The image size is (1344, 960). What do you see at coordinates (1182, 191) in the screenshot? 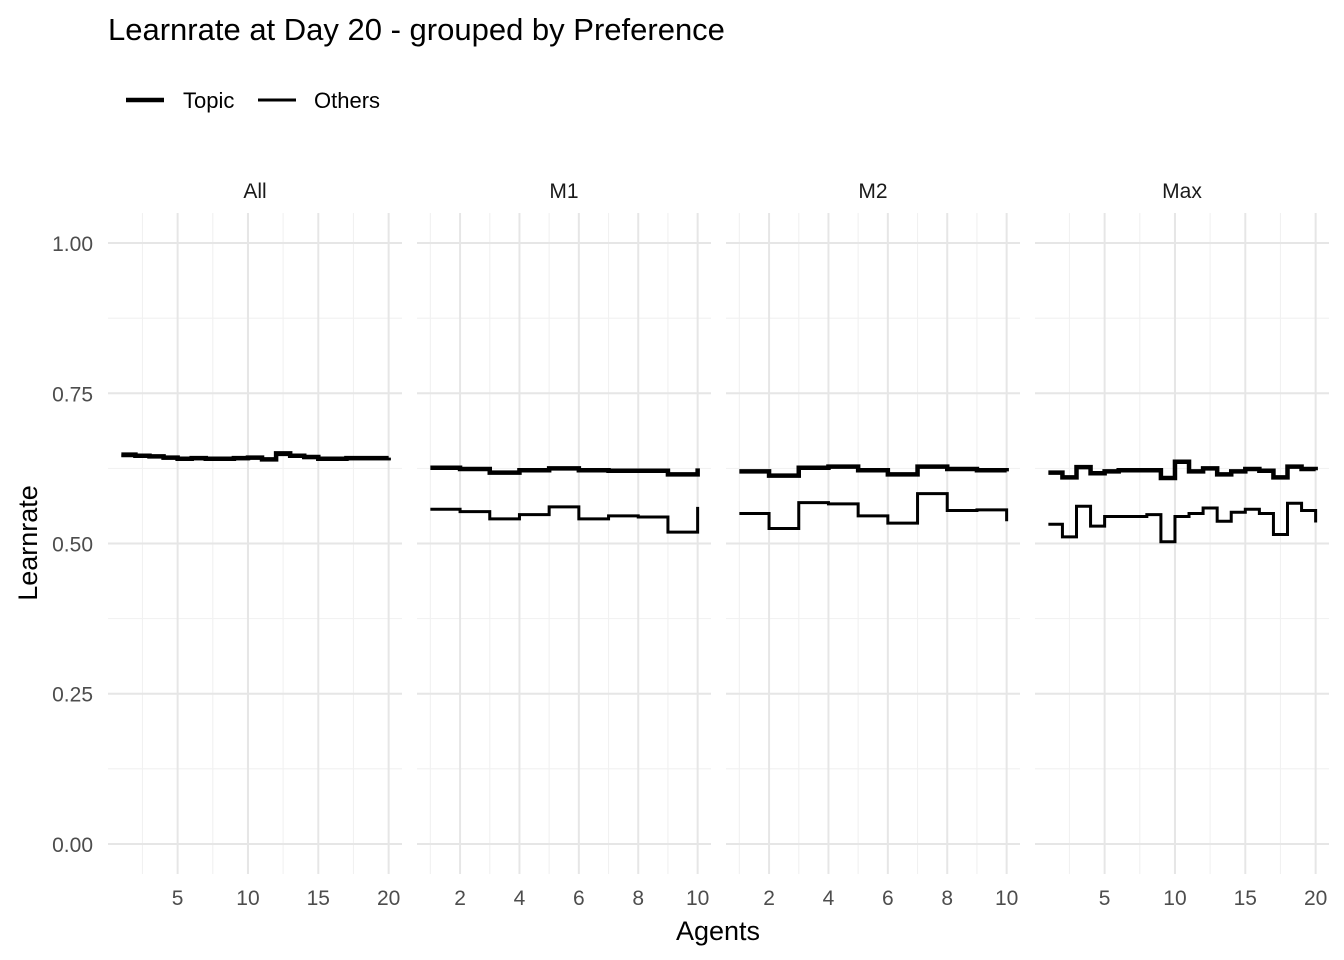
I see `strip-label-max: Max` at bounding box center [1182, 191].